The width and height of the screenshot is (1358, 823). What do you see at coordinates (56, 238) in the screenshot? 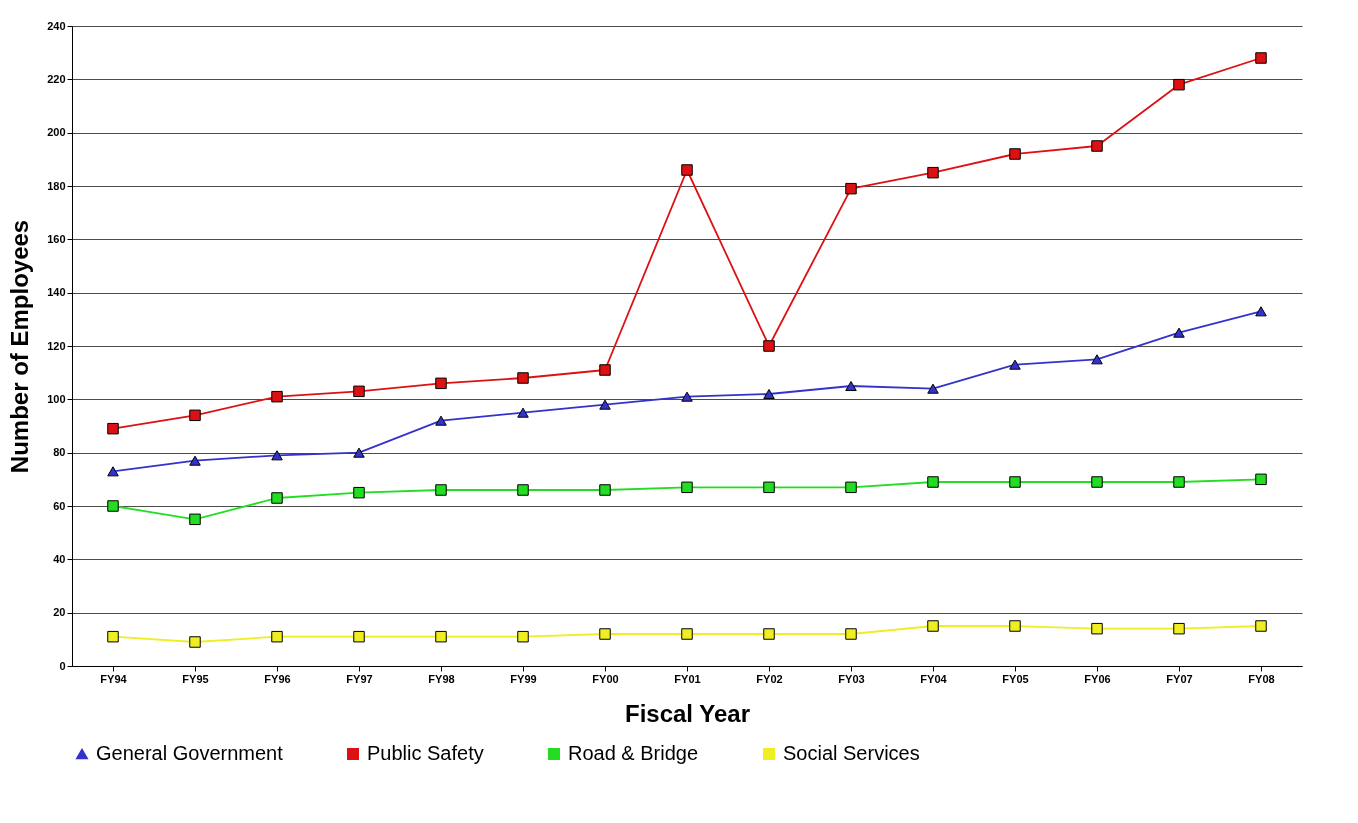
I see `y-tick-label: 160` at bounding box center [56, 238].